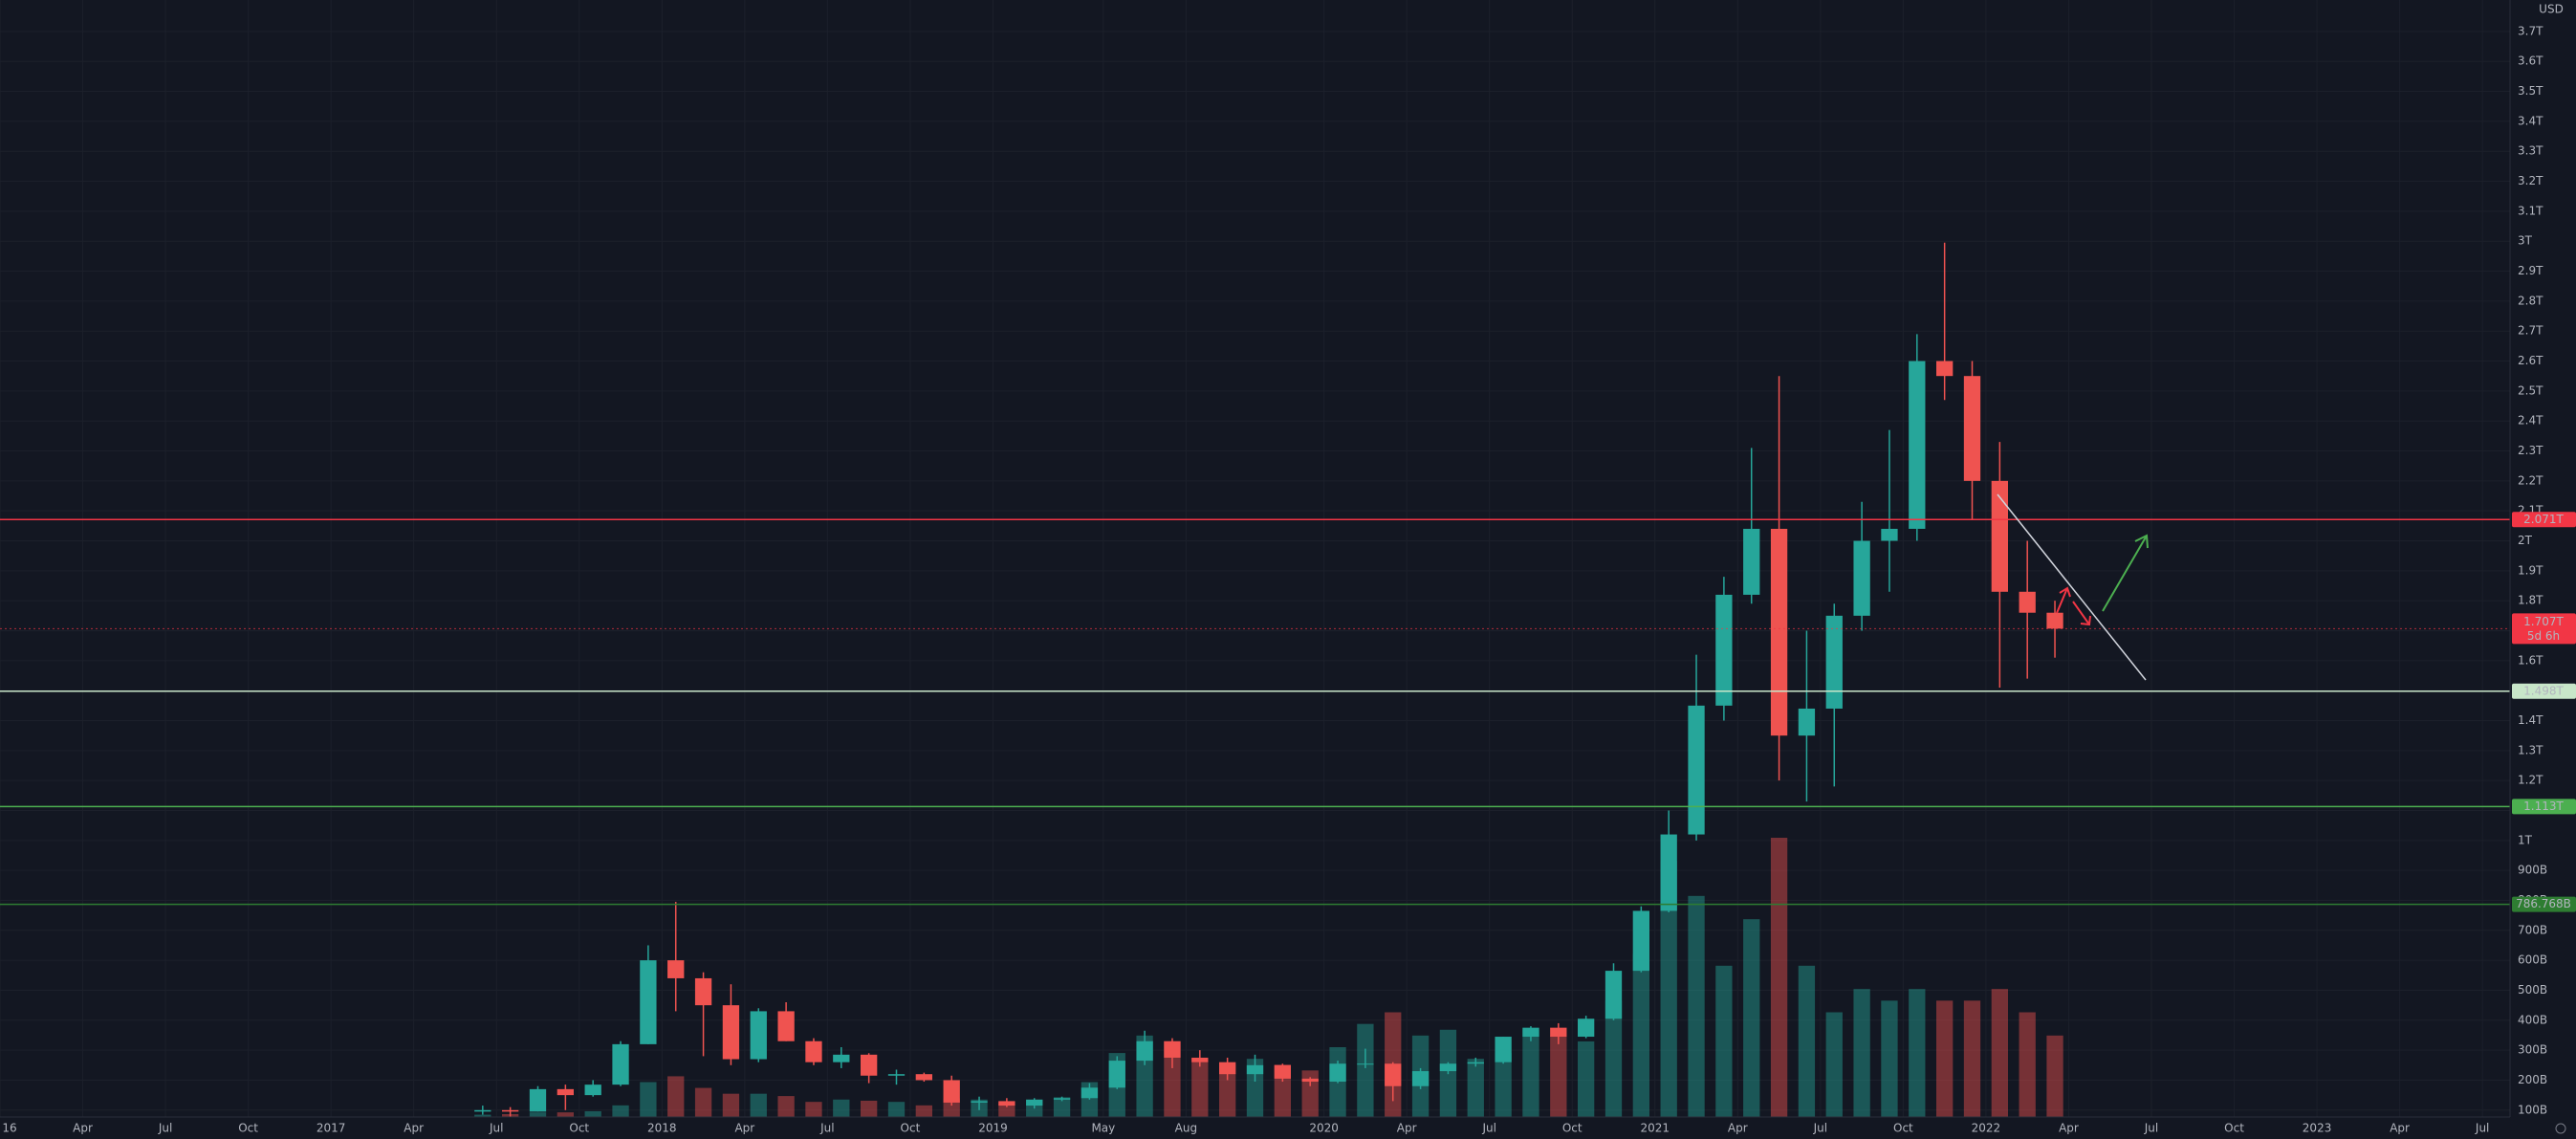  What do you see at coordinates (2530, 121) in the screenshot?
I see `y-tick-label: 3.4T` at bounding box center [2530, 121].